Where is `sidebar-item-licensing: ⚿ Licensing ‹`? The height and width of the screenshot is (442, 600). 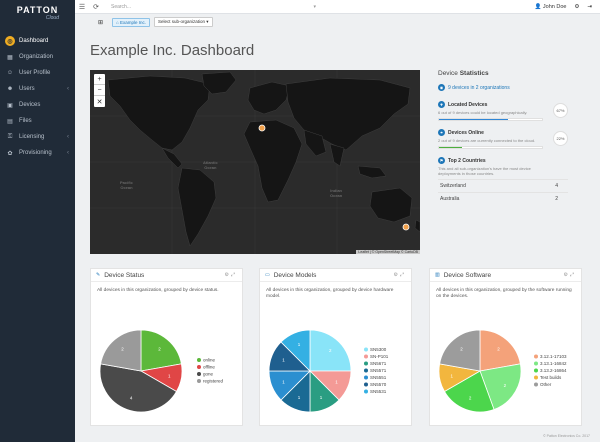
sidebar-item-licensing: ⚿ Licensing ‹ is located at coordinates (37, 137).